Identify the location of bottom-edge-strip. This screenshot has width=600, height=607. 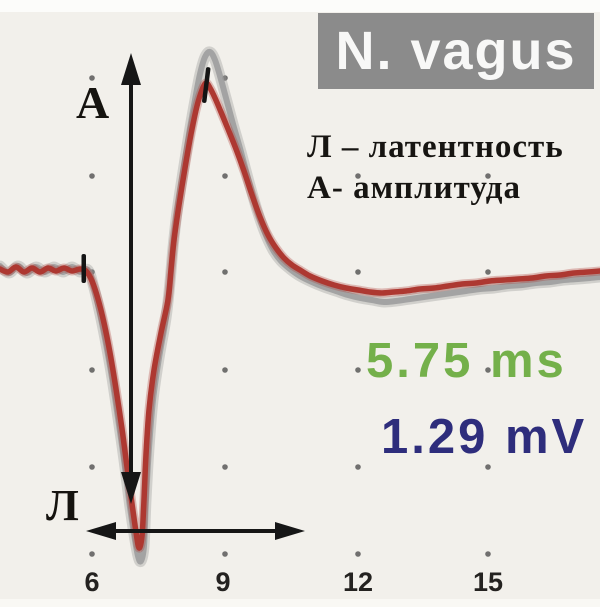
(300, 603).